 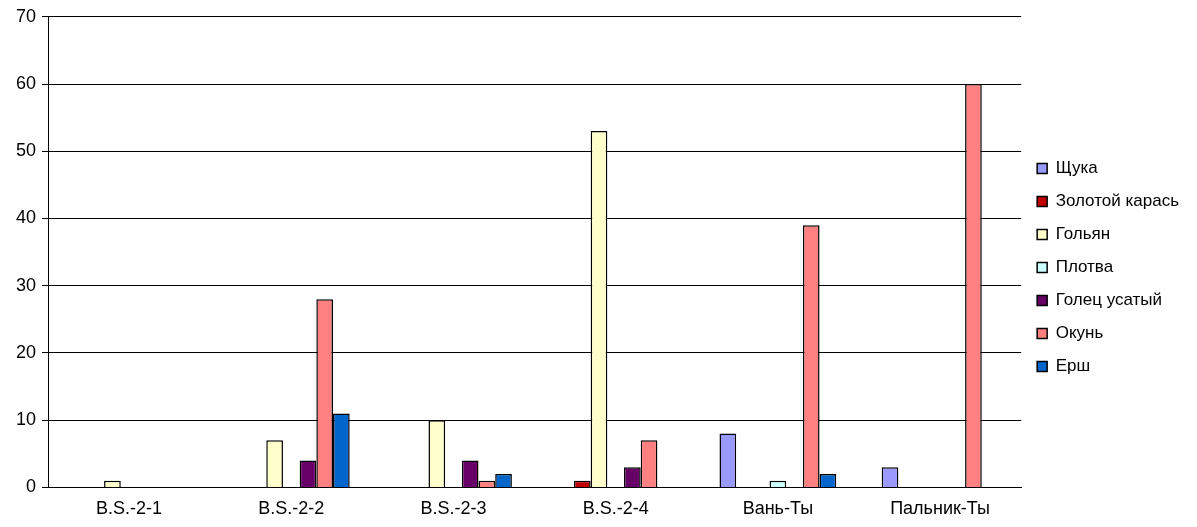 What do you see at coordinates (26, 83) in the screenshot?
I see `y-tick-label: 60` at bounding box center [26, 83].